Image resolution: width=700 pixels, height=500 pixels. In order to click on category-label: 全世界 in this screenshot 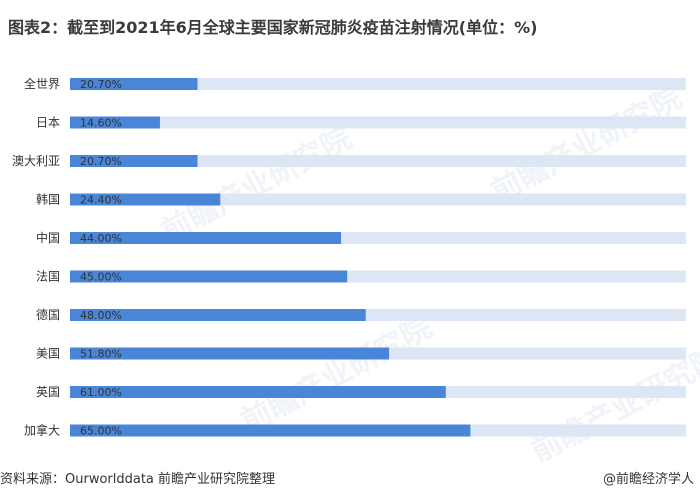, I will do `click(42, 83)`.